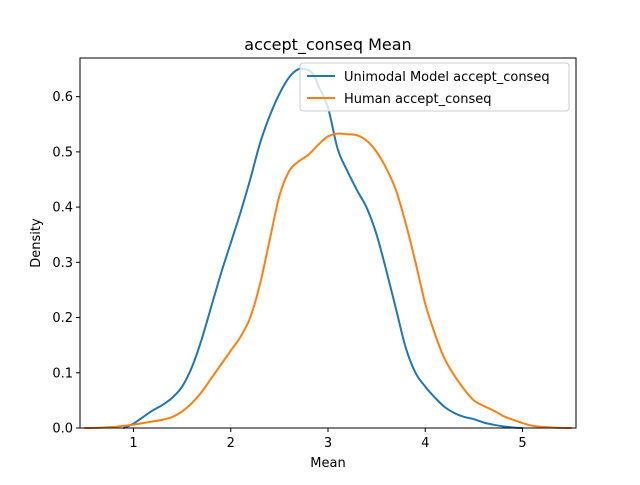 The width and height of the screenshot is (640, 485). Describe the element at coordinates (62, 152) in the screenshot. I see `y-tick-label: 0.5` at that location.